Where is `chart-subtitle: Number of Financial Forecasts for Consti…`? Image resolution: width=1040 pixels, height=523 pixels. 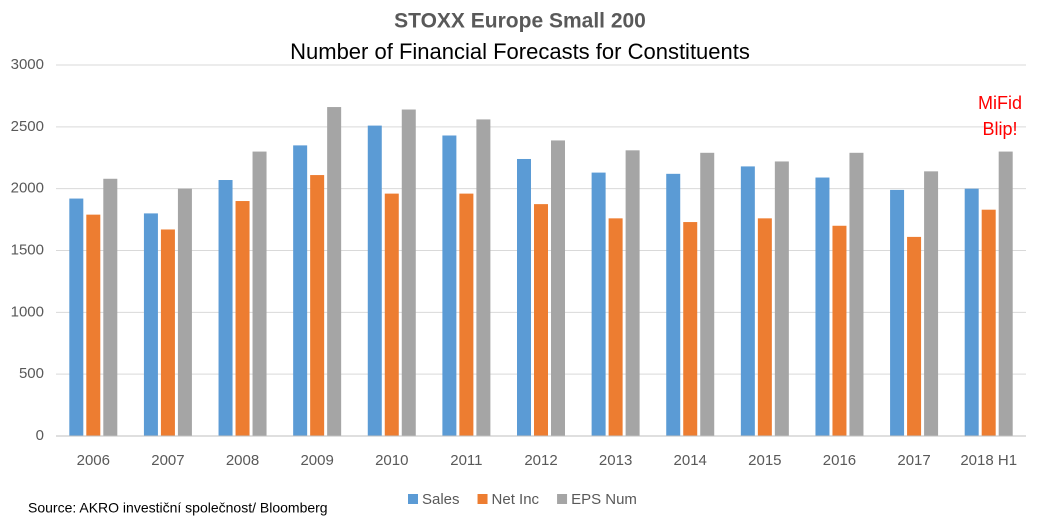
chart-subtitle: Number of Financial Forecasts for Consti… is located at coordinates (520, 51).